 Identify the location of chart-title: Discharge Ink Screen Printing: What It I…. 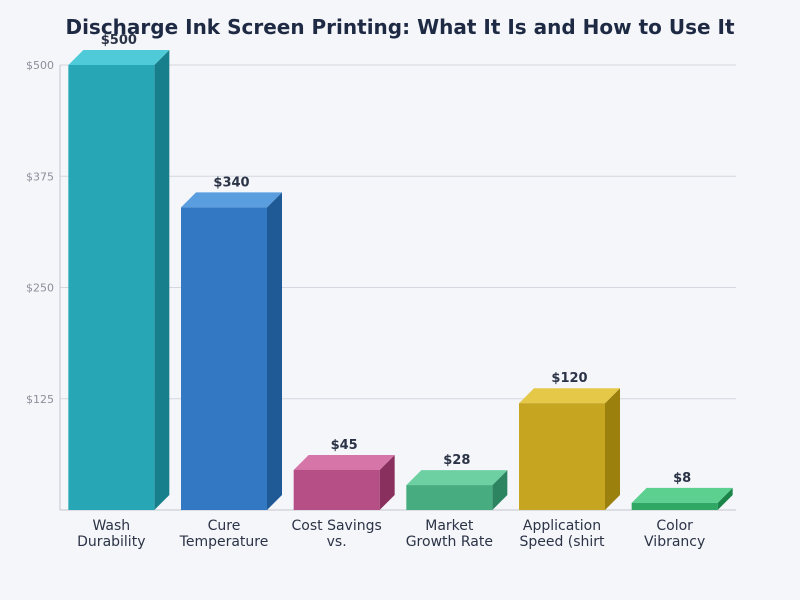
(400, 27).